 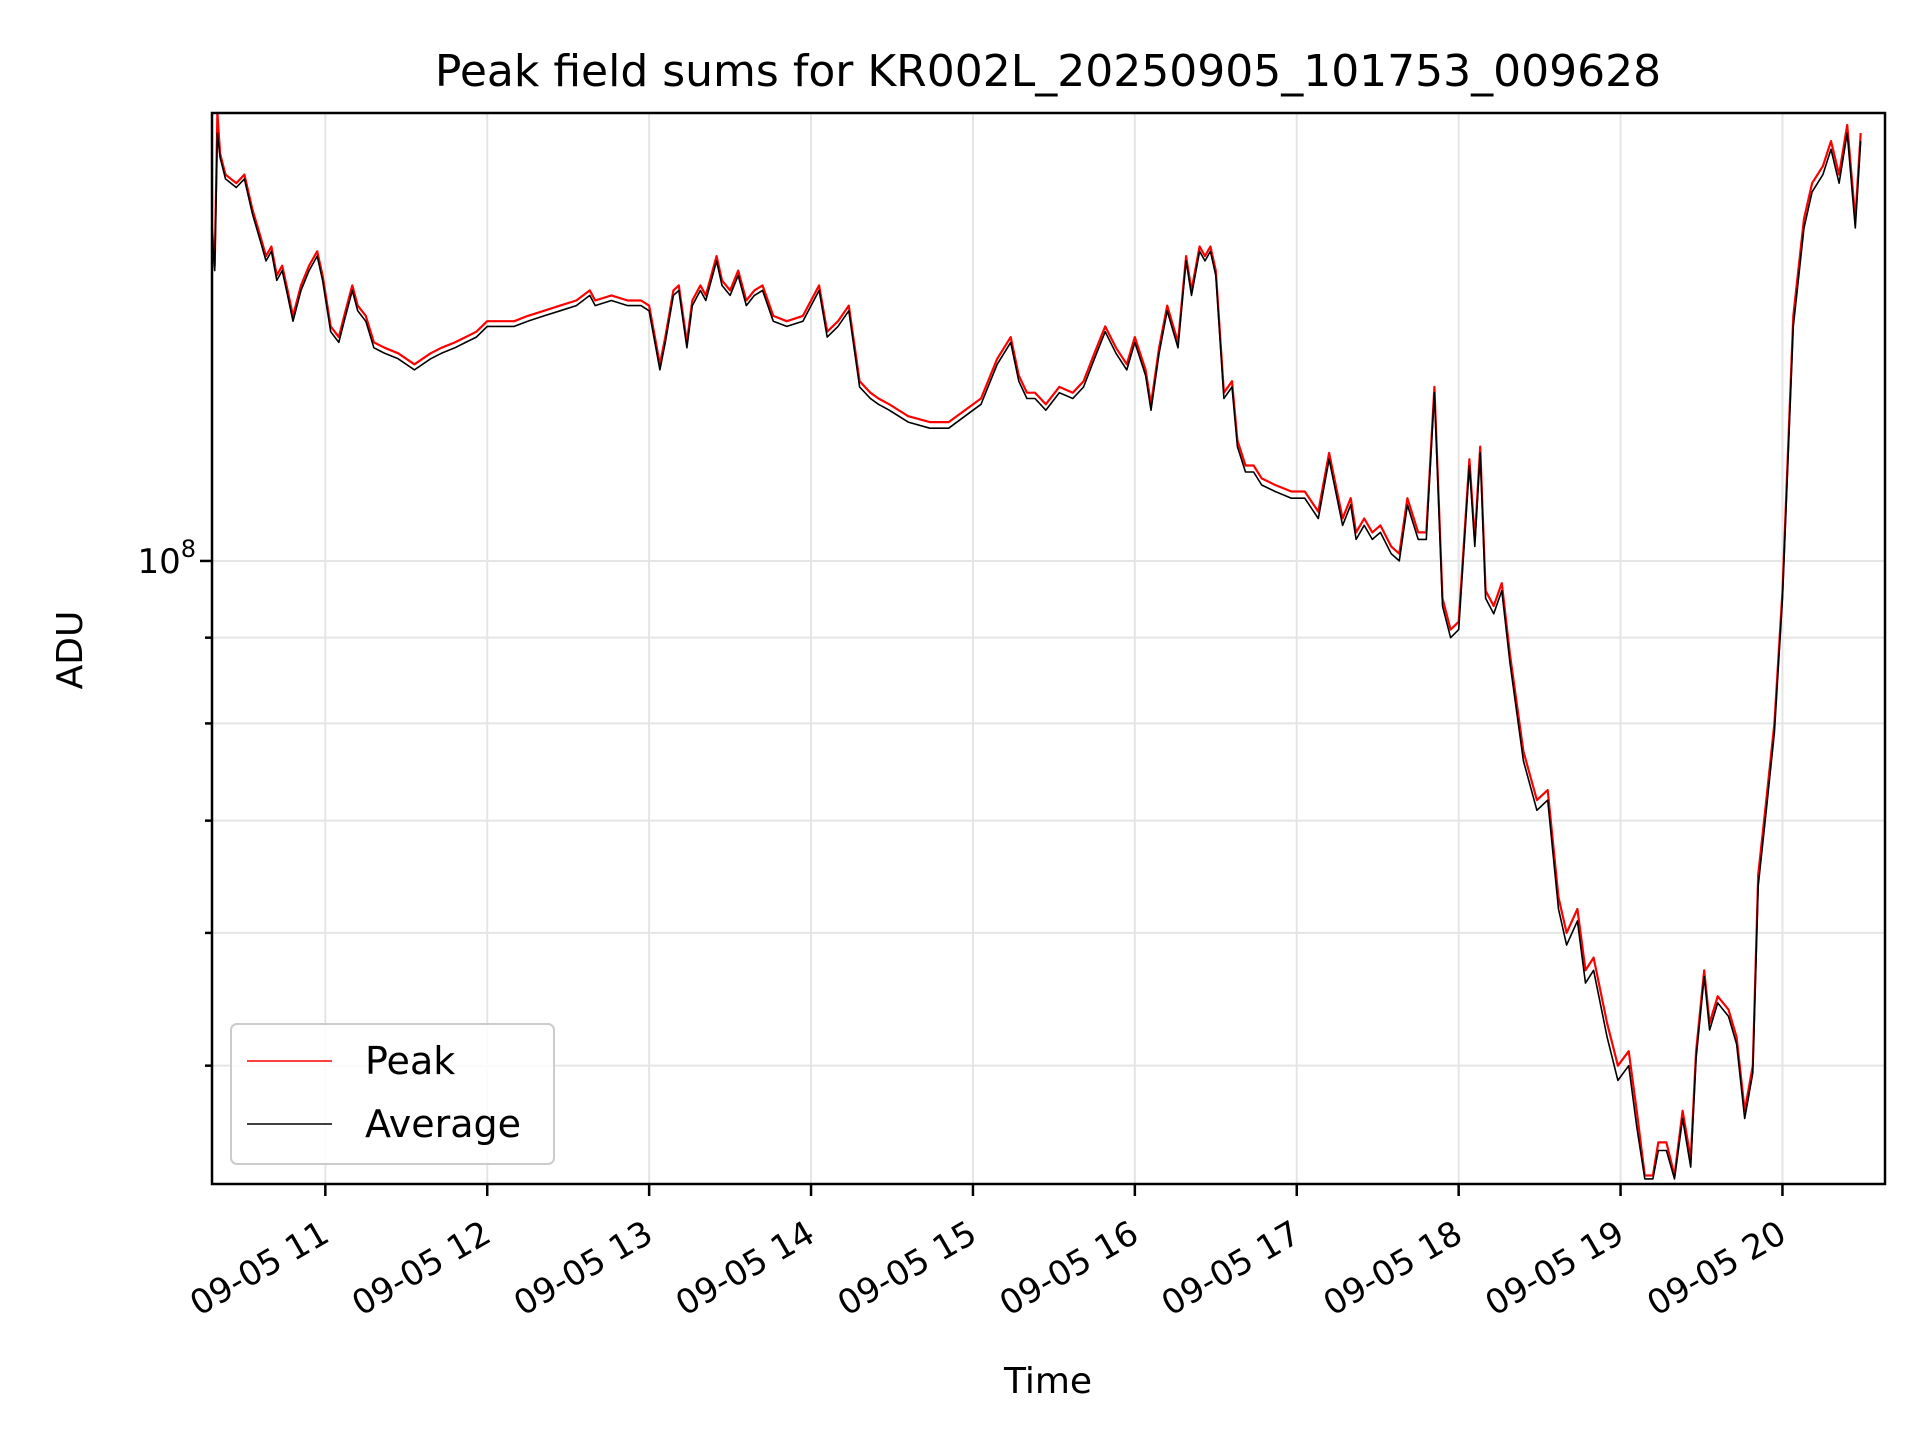 What do you see at coordinates (410, 1061) in the screenshot?
I see `legend-label-peak: Peak` at bounding box center [410, 1061].